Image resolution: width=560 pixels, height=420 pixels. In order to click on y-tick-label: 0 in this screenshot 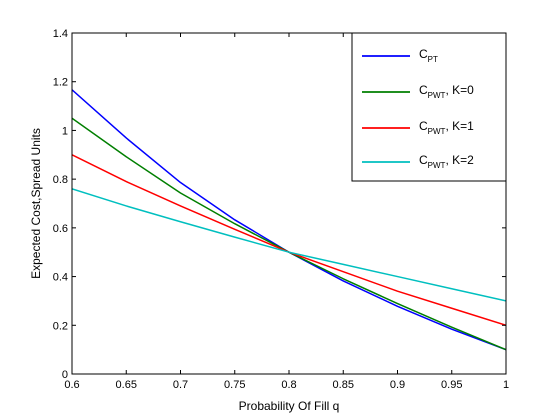, I will do `click(65, 375)`.